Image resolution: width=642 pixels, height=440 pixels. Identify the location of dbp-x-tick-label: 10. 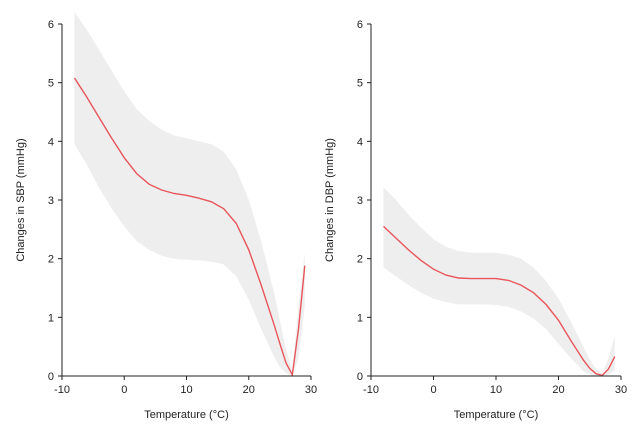
(496, 390).